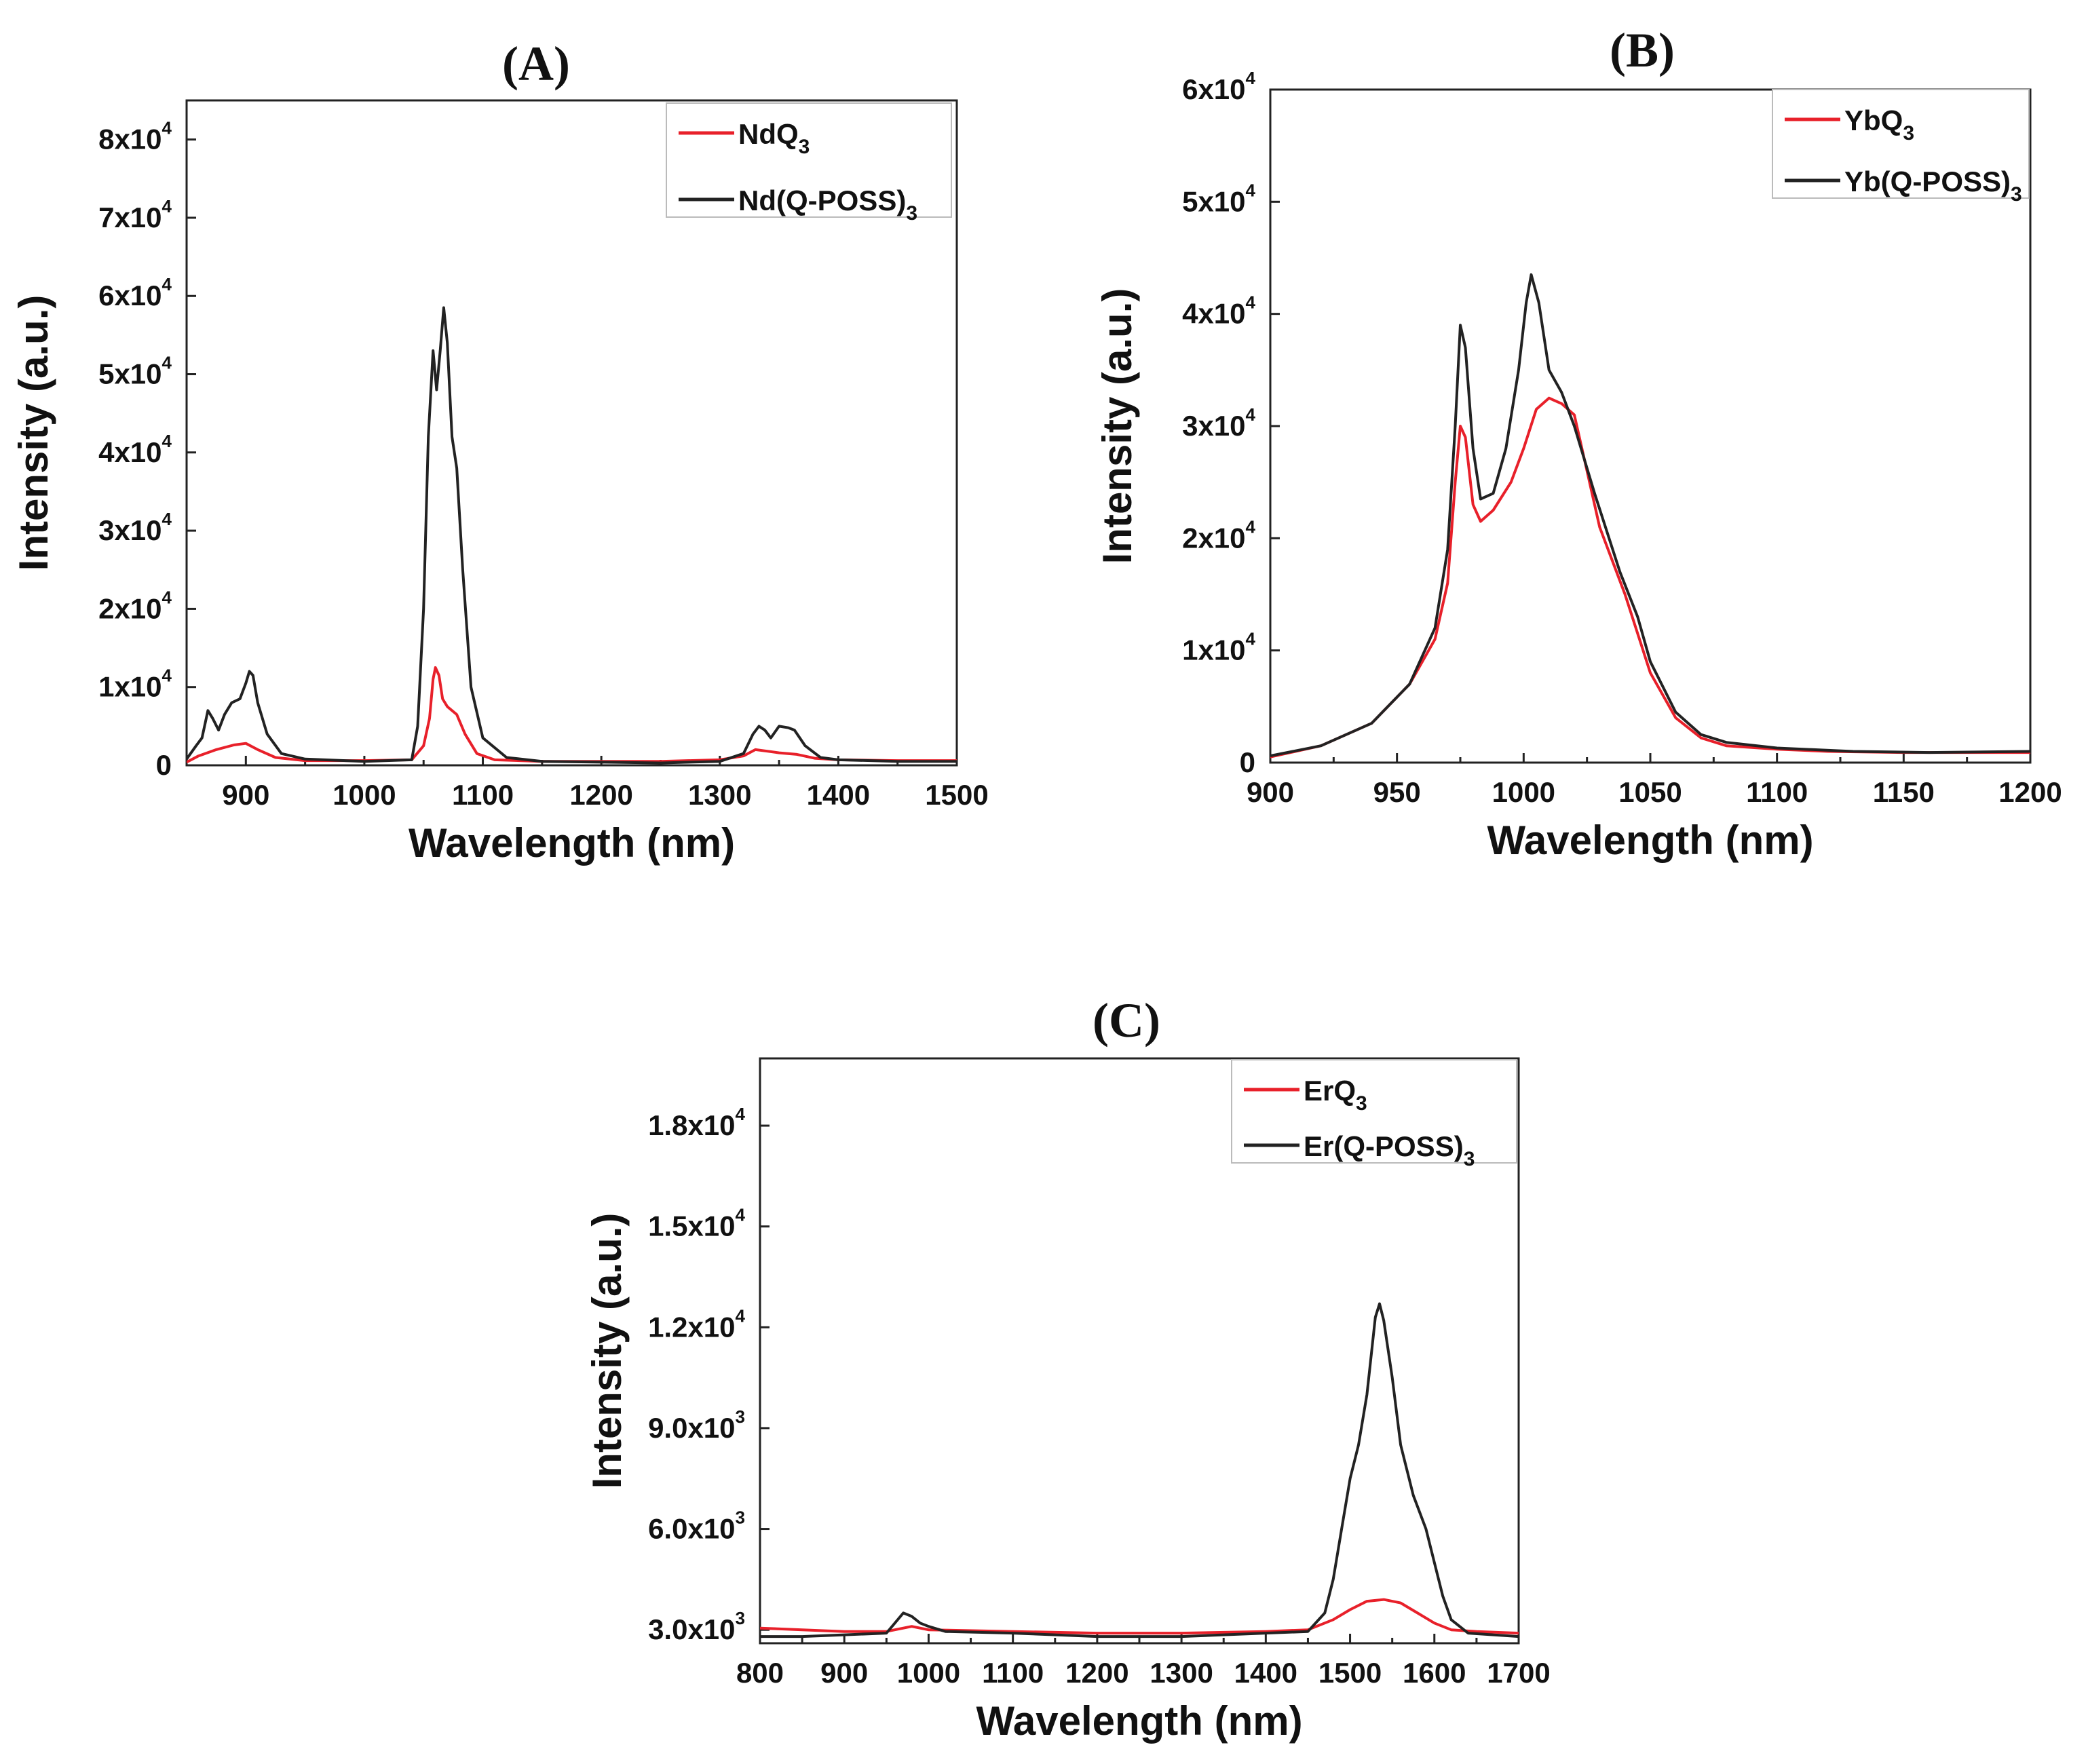 The height and width of the screenshot is (1764, 2088). What do you see at coordinates (1126, 1020) in the screenshot?
I see `panel-label: (C)` at bounding box center [1126, 1020].